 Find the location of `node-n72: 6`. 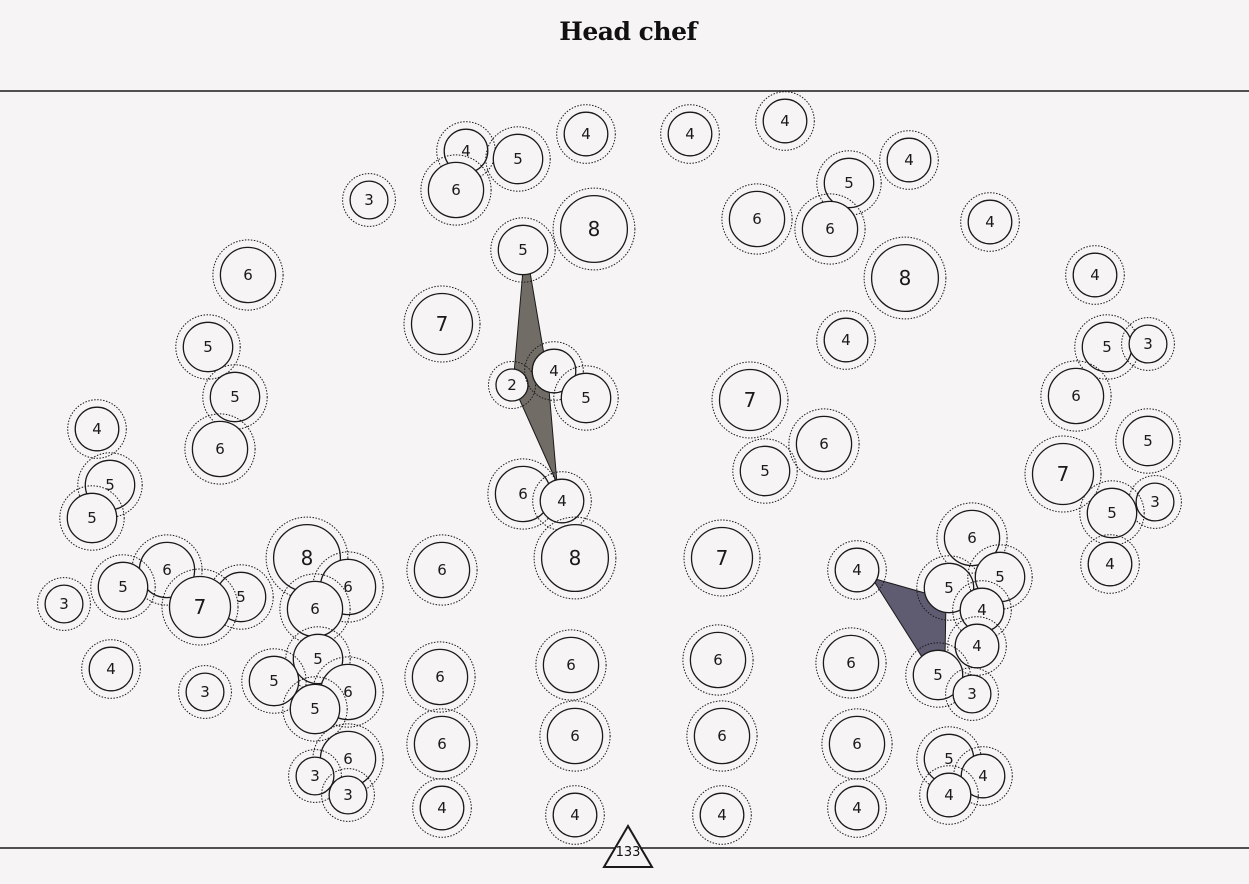

node-n72: 6 is located at coordinates (722, 736).